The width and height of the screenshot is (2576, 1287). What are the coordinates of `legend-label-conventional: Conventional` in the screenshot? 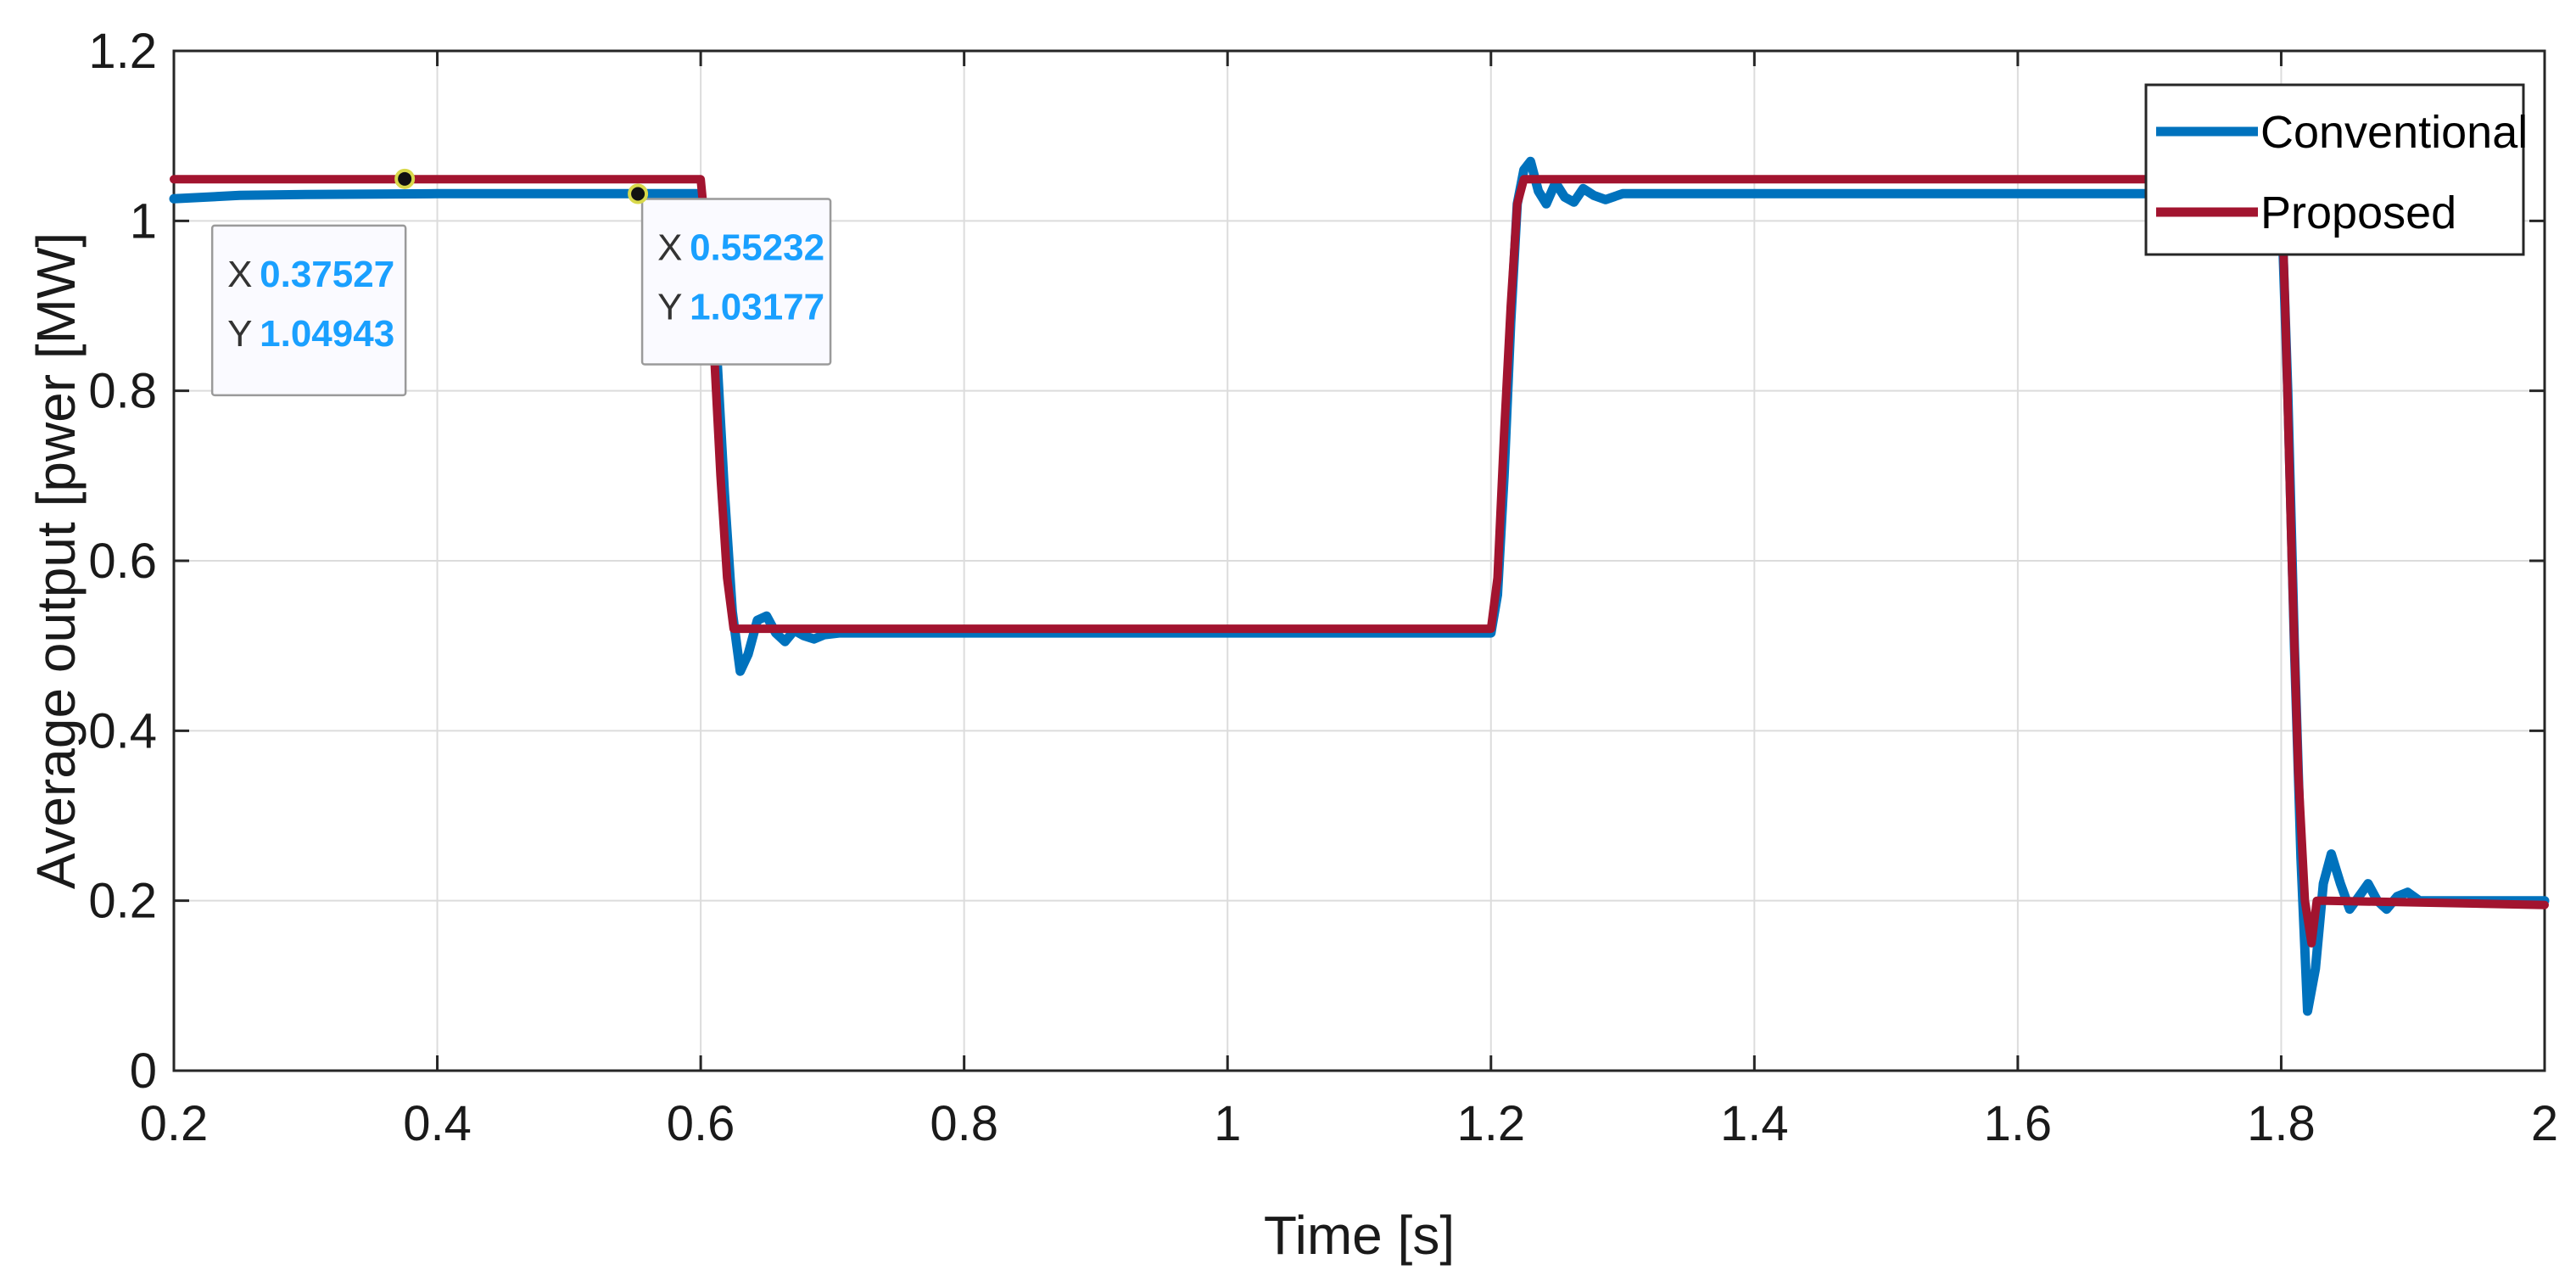 It's located at (2394, 133).